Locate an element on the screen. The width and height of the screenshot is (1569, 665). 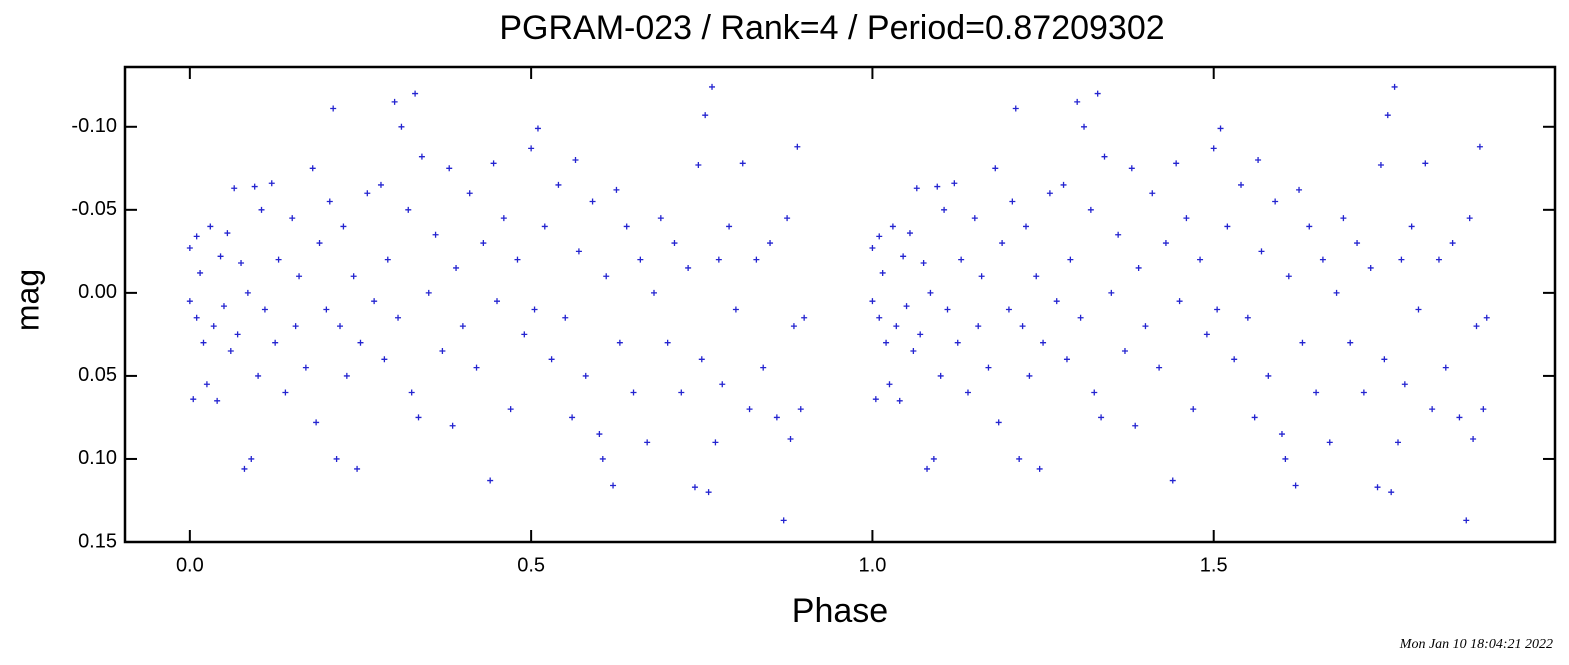
x-tick-label: 1.5 is located at coordinates (1214, 565).